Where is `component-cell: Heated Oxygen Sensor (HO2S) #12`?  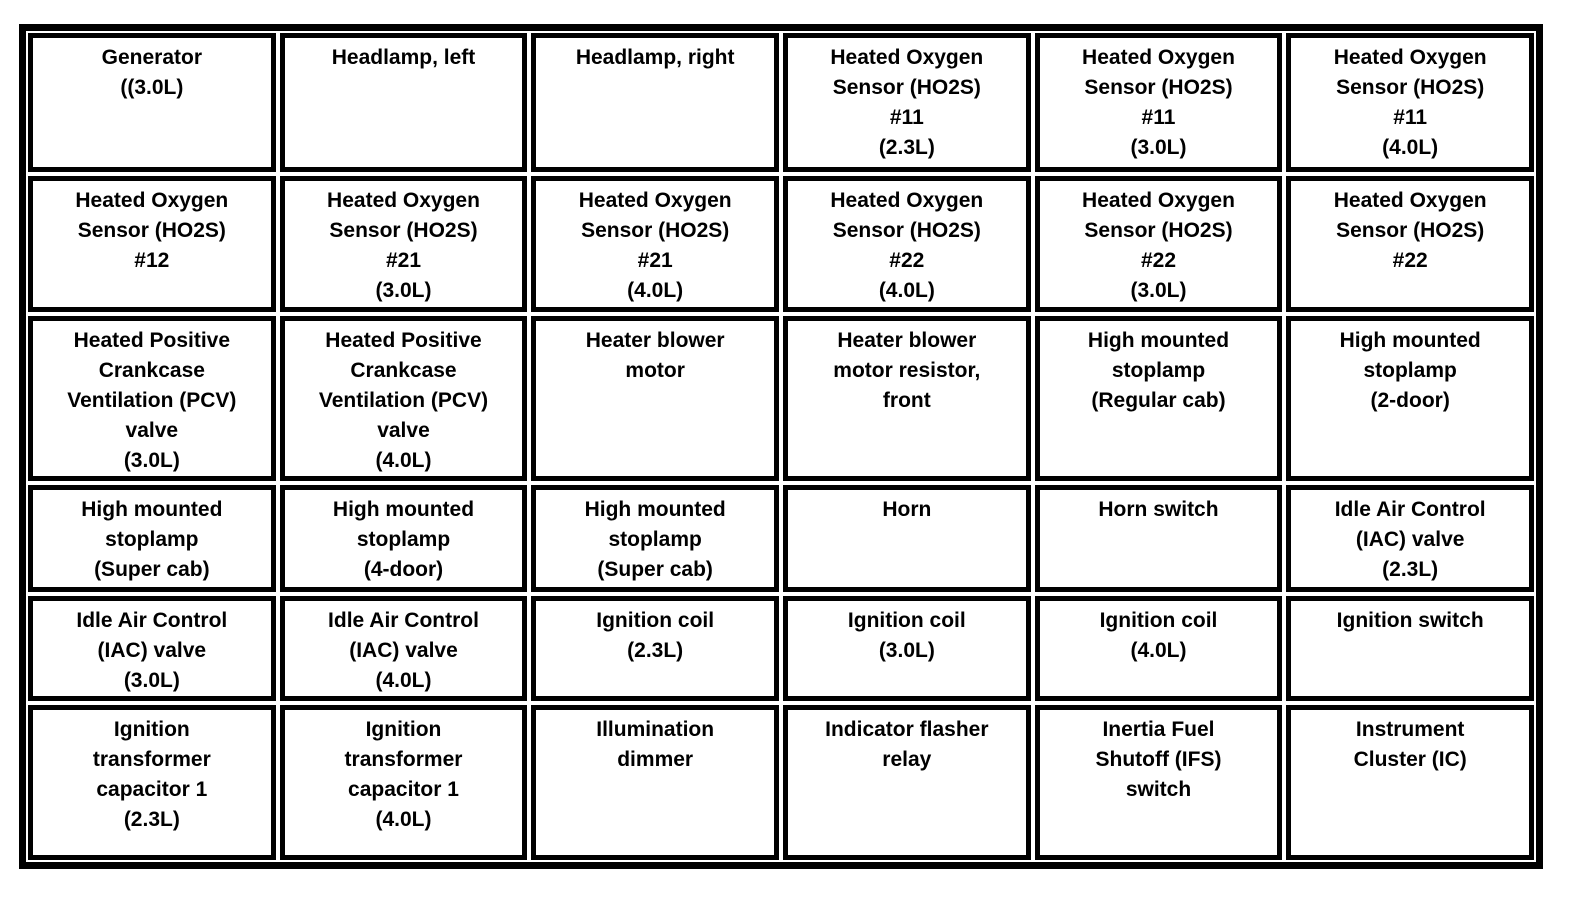 component-cell: Heated Oxygen Sensor (HO2S) #12 is located at coordinates (152, 244).